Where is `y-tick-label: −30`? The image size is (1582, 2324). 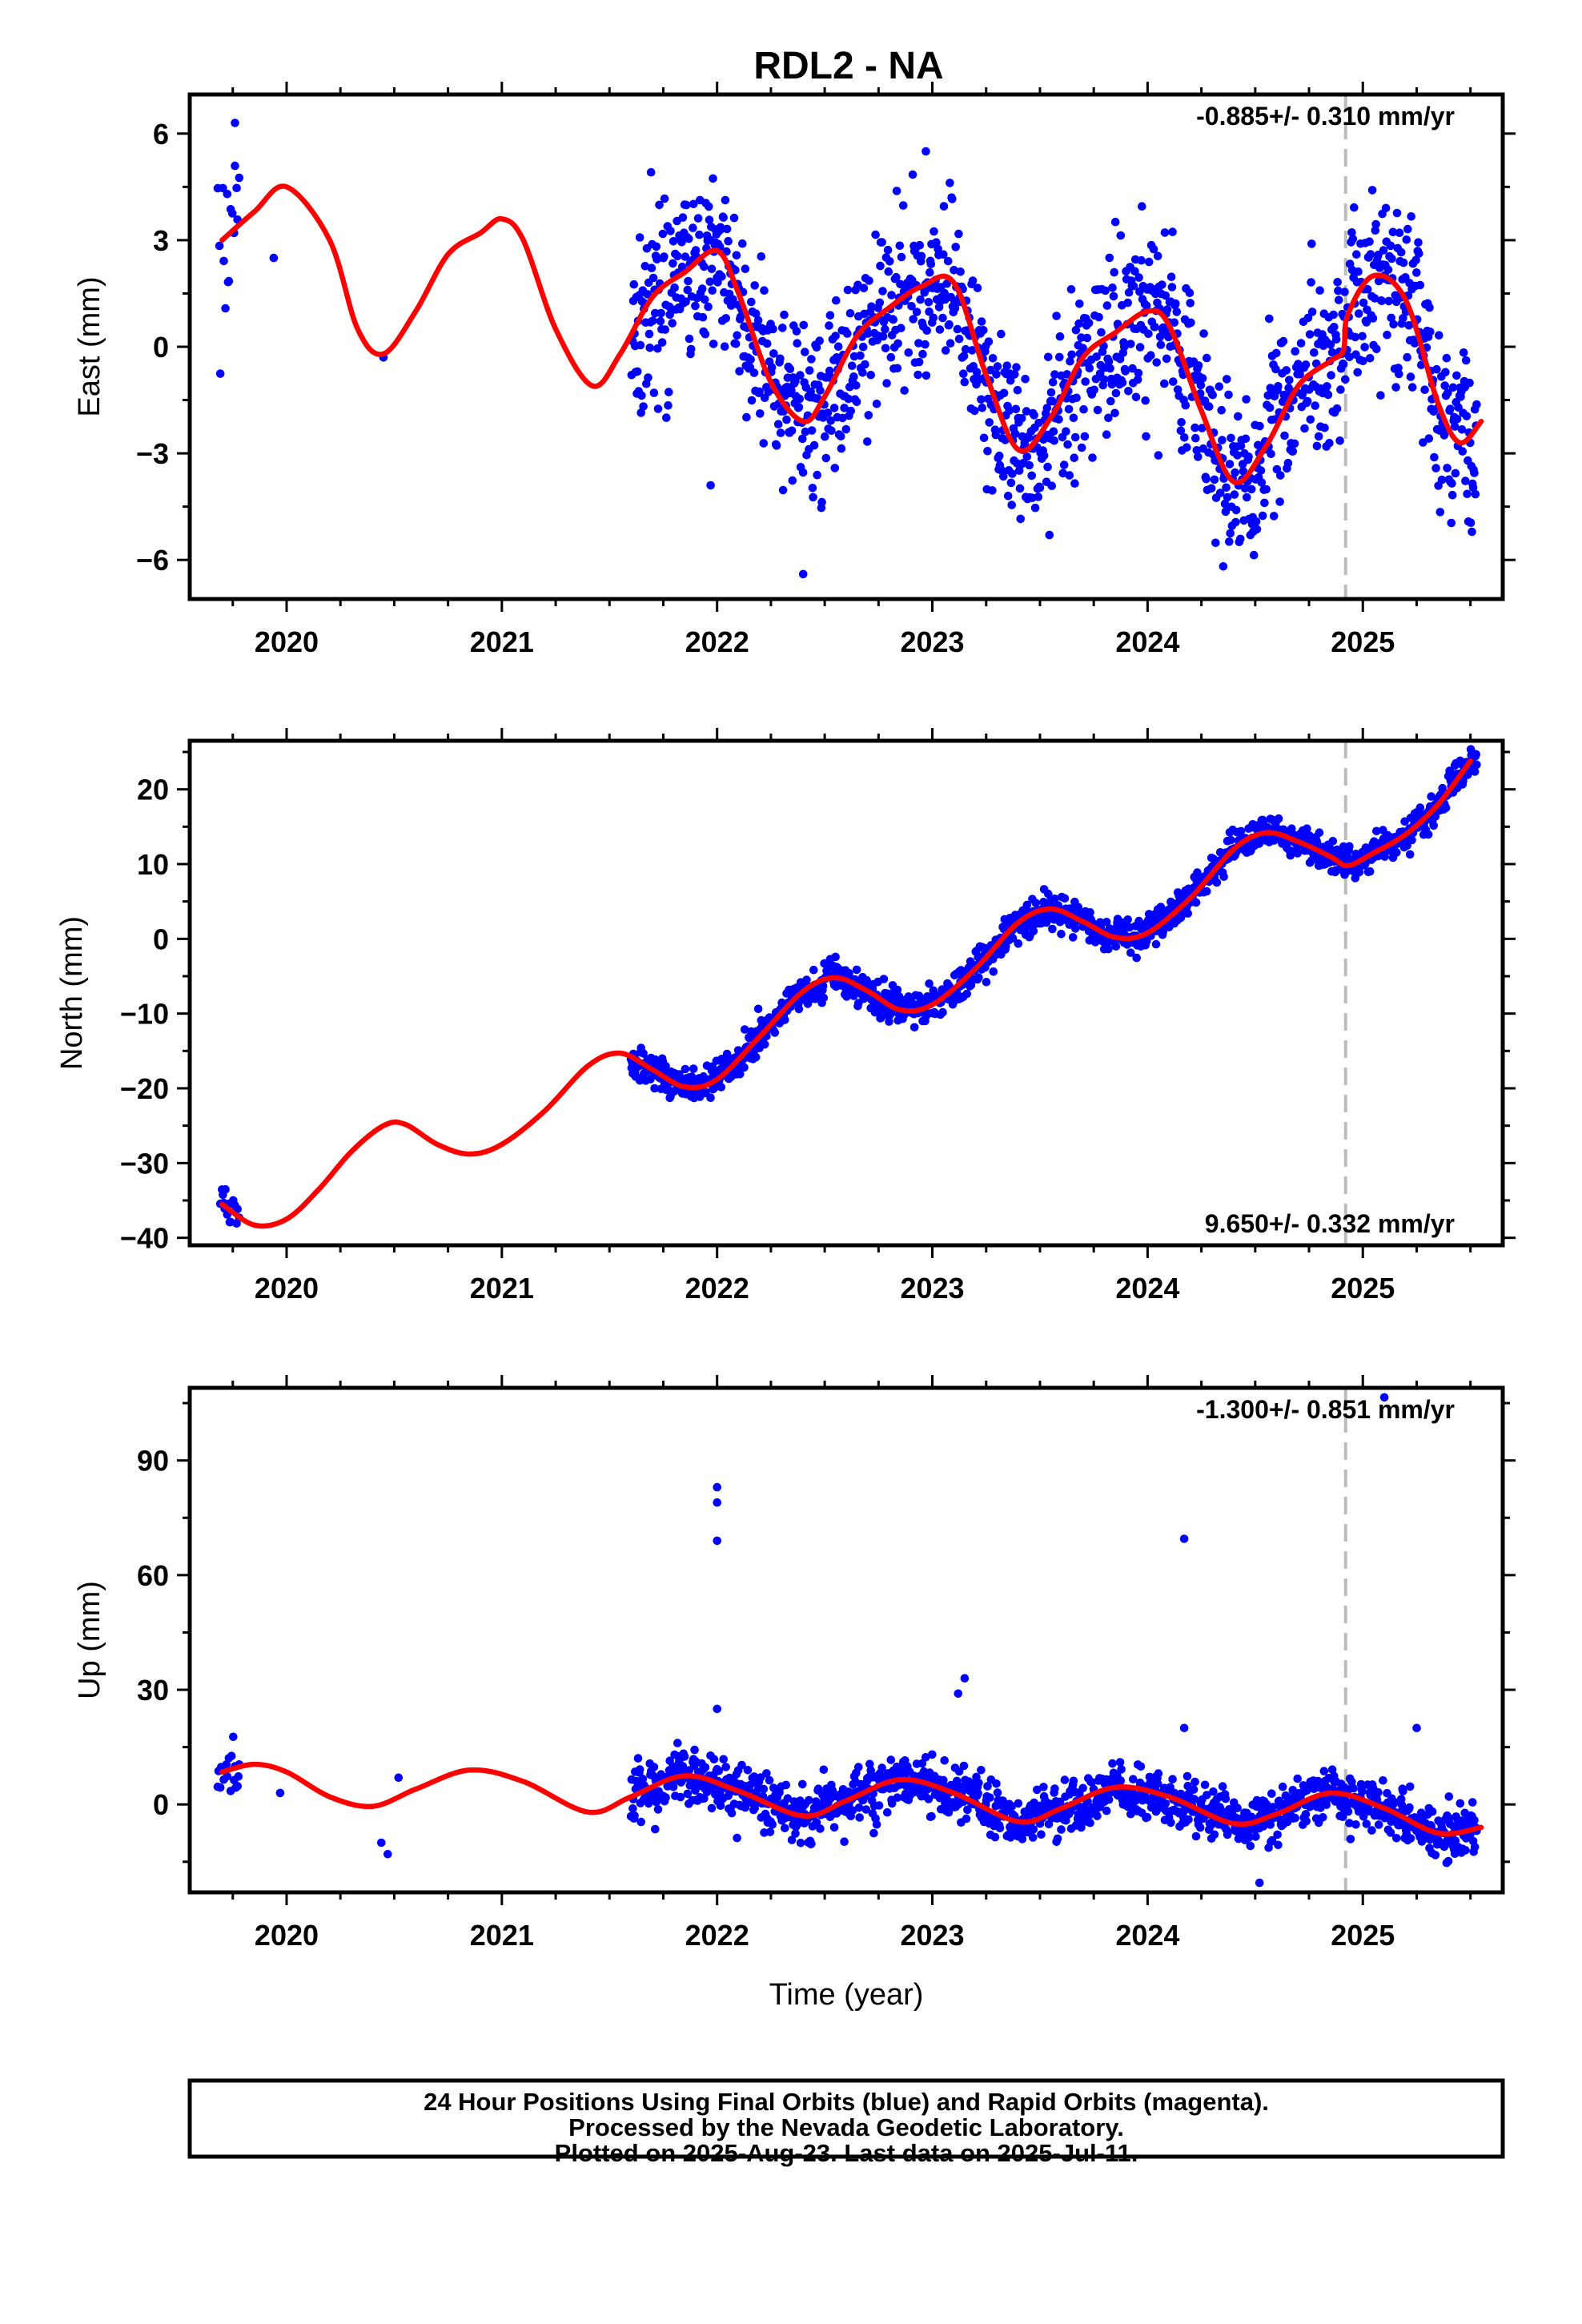
y-tick-label: −30 is located at coordinates (144, 1163).